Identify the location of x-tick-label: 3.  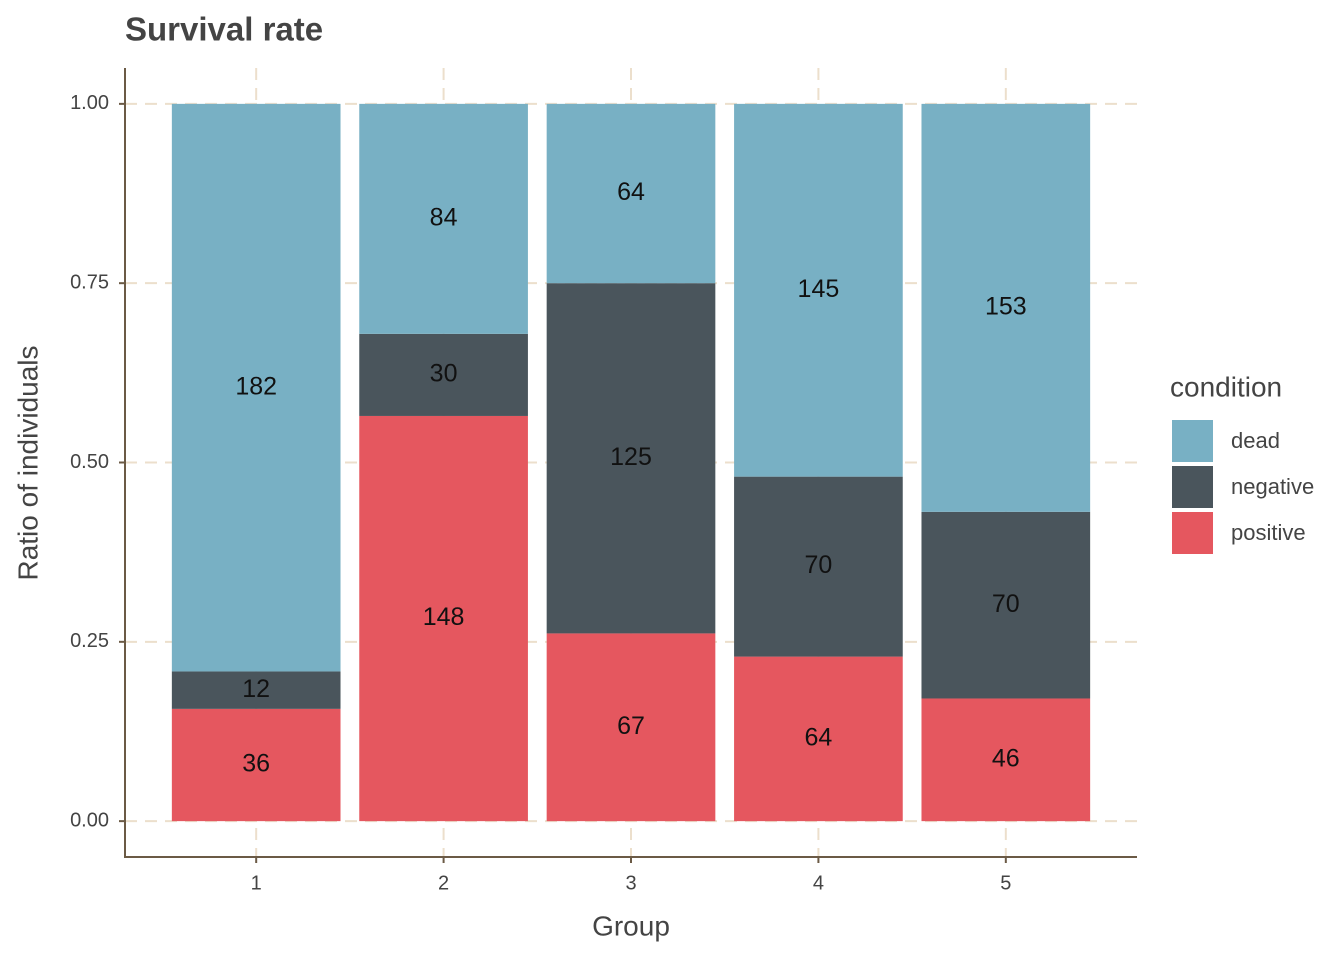
(630, 883).